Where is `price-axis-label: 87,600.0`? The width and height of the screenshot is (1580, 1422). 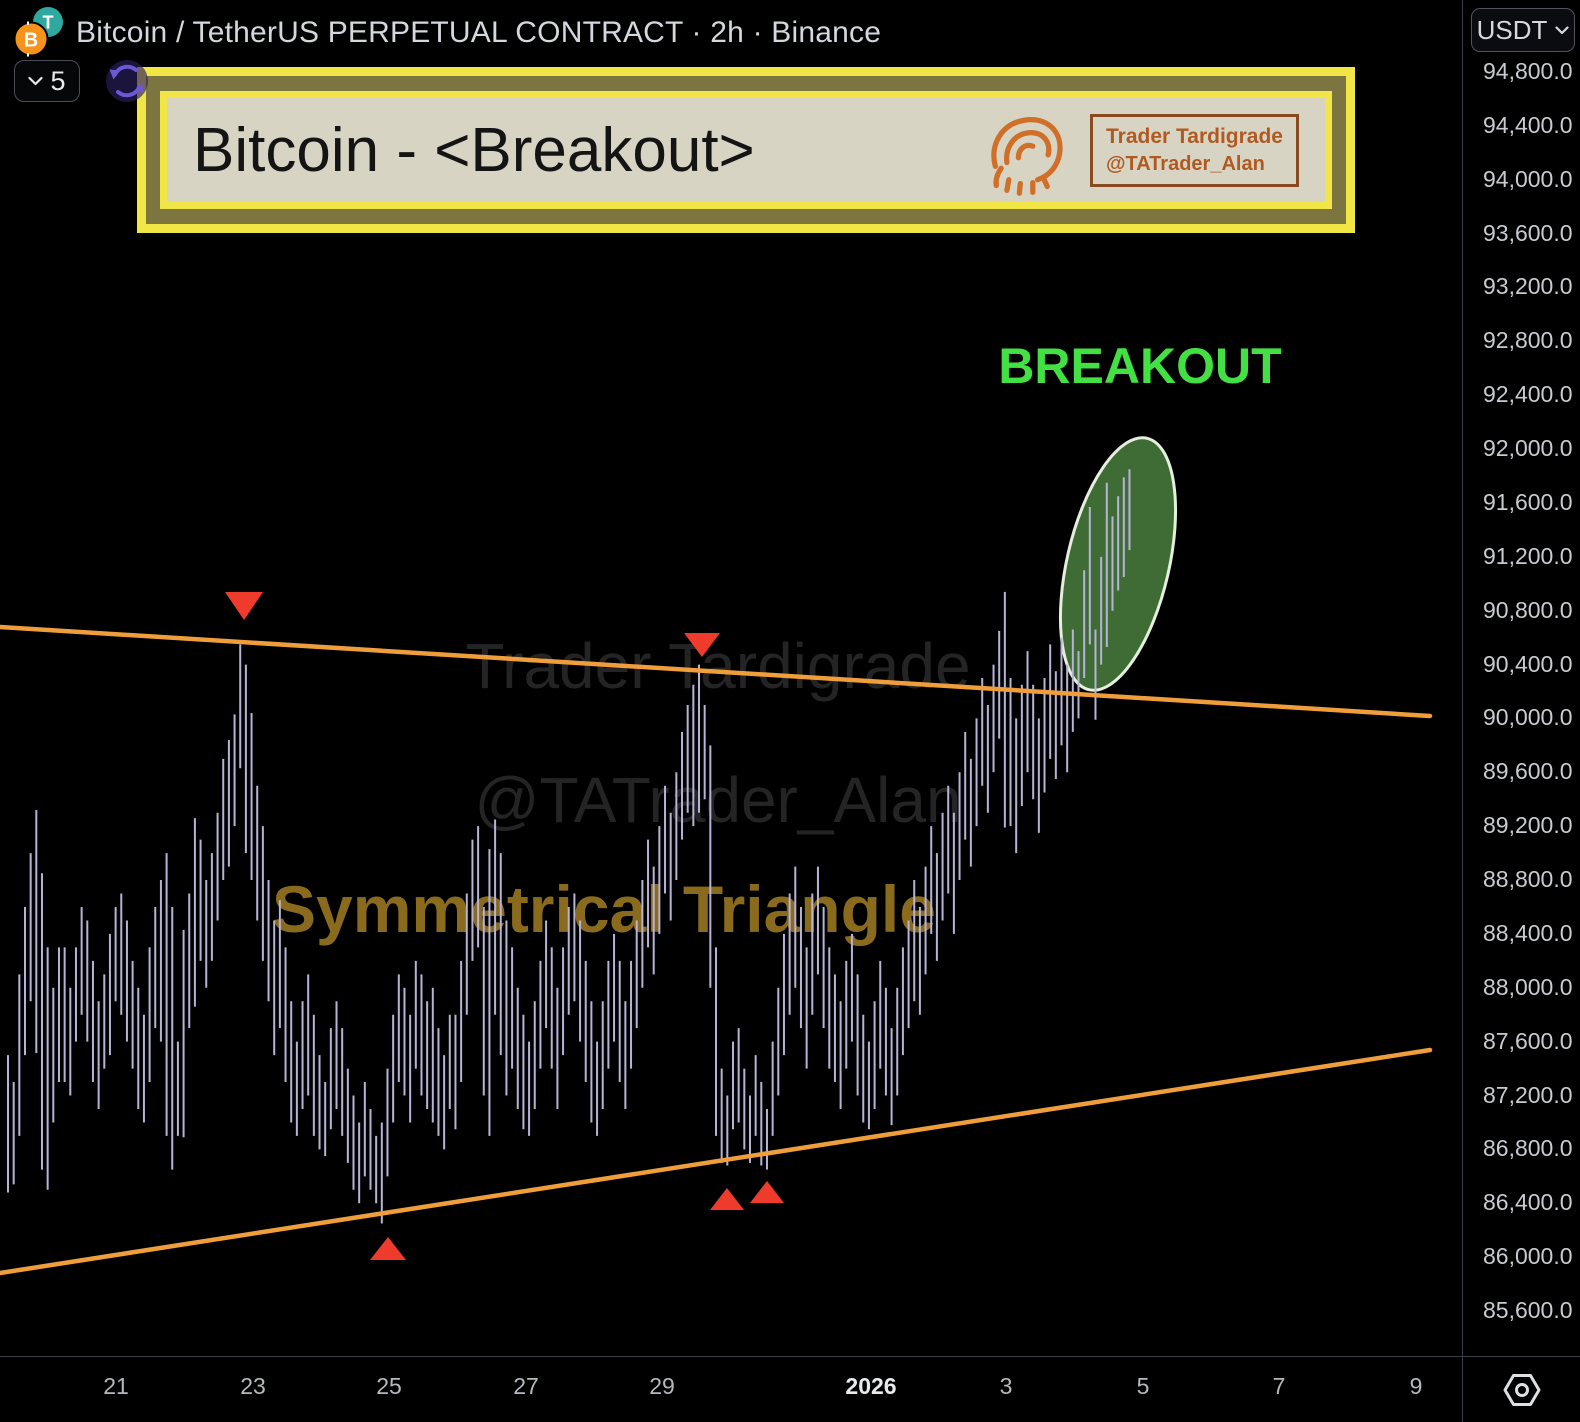 price-axis-label: 87,600.0 is located at coordinates (1528, 1040).